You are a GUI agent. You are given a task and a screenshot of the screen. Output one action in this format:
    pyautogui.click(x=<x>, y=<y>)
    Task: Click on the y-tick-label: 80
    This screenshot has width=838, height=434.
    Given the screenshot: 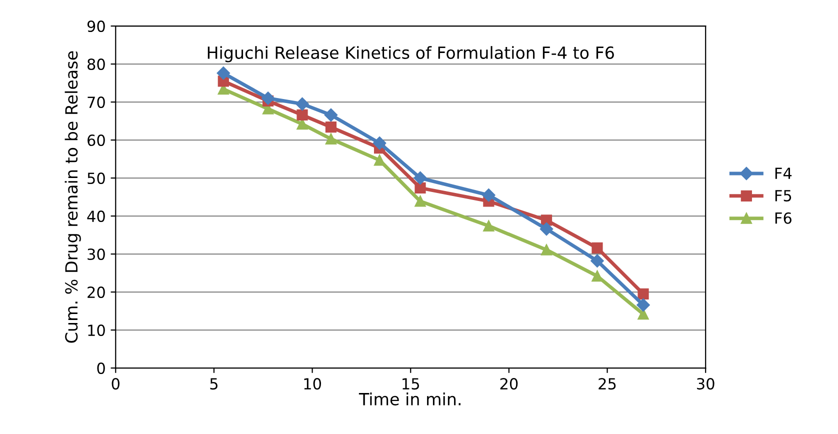 What is the action you would take?
    pyautogui.click(x=96, y=64)
    